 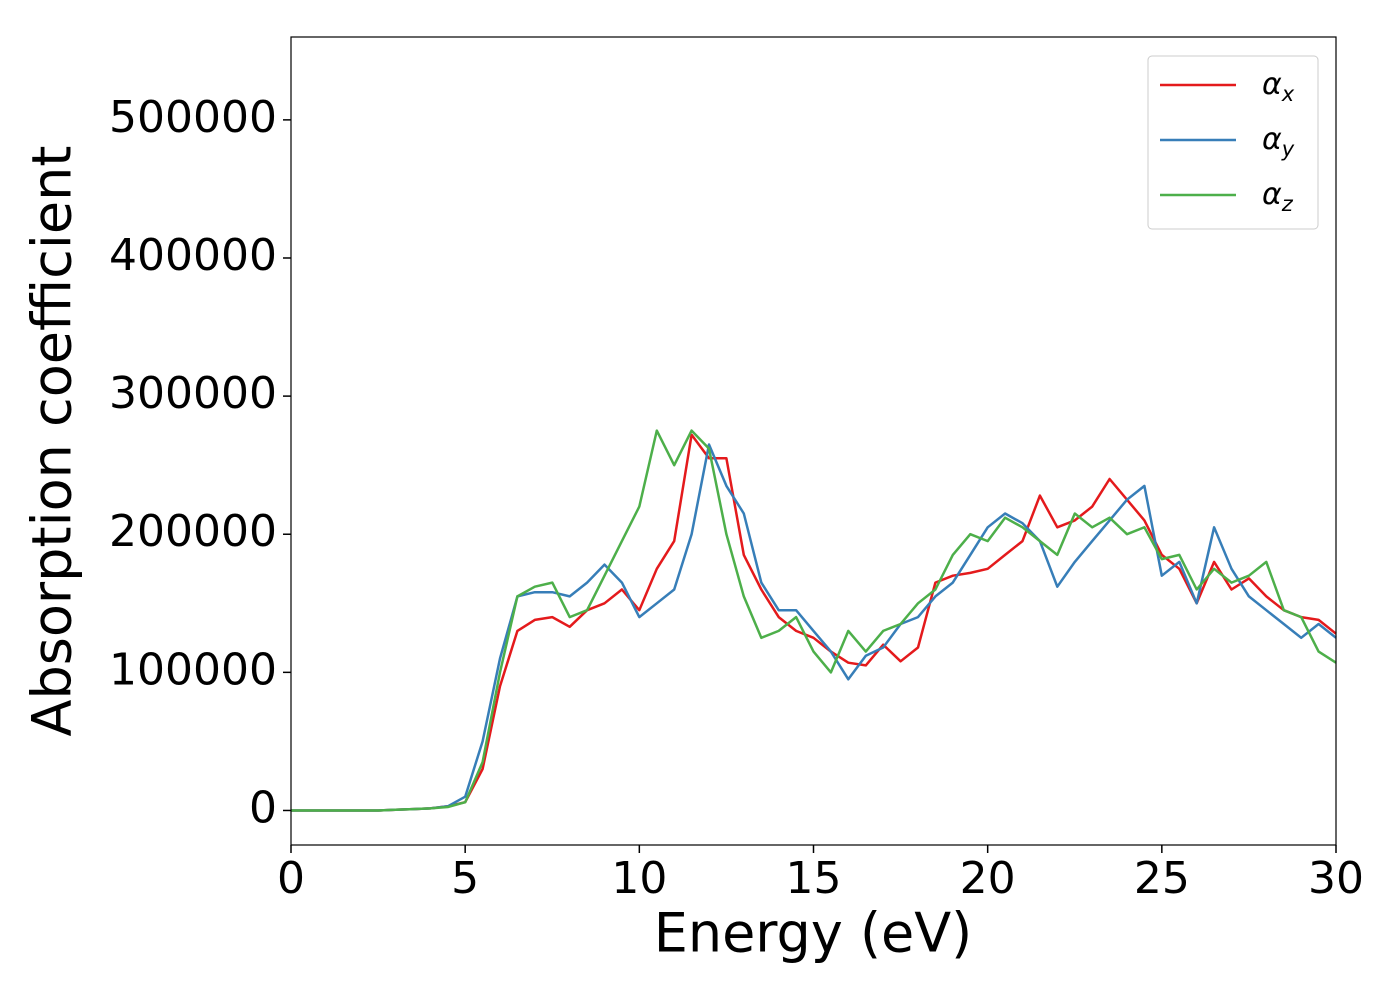 I want to click on x-tick-label: 30, so click(x=1336, y=878).